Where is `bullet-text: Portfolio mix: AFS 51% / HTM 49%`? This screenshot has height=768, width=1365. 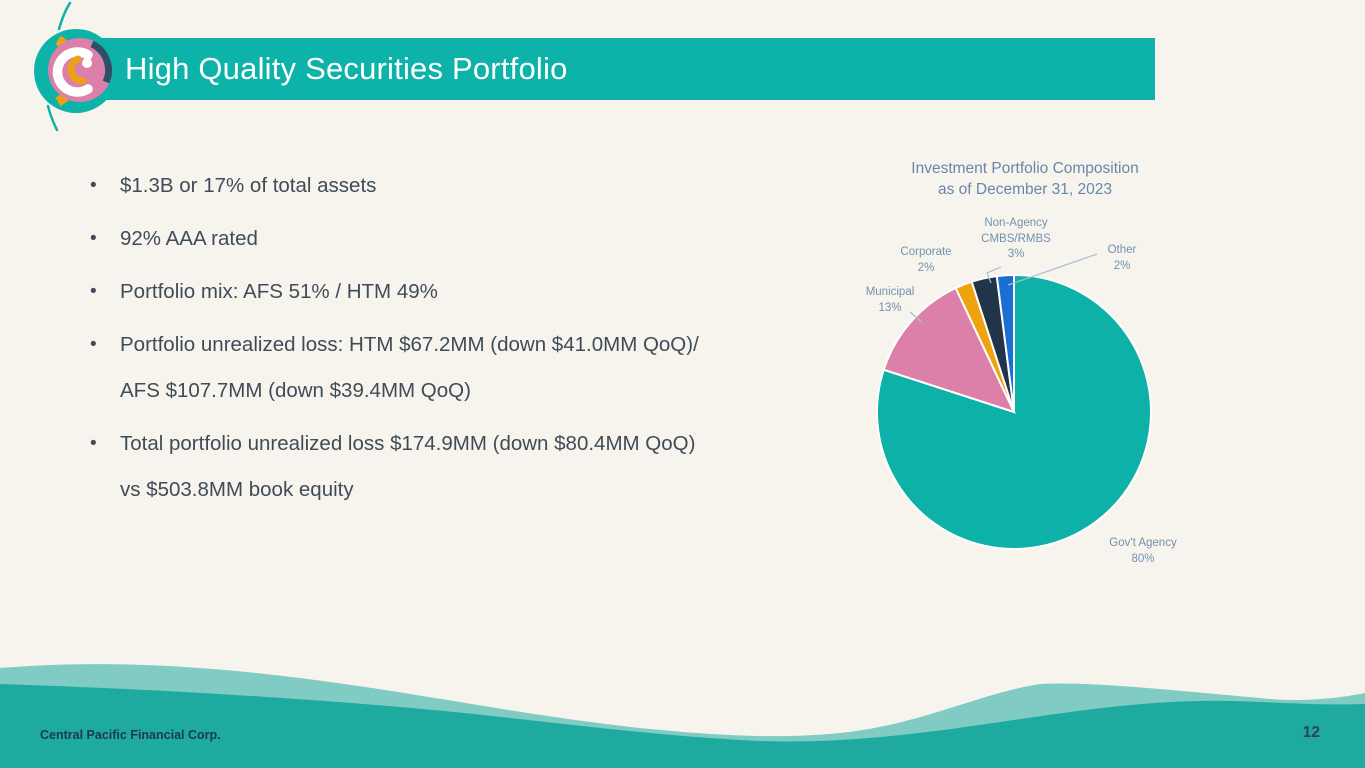 bullet-text: Portfolio mix: AFS 51% / HTM 49% is located at coordinates (279, 291).